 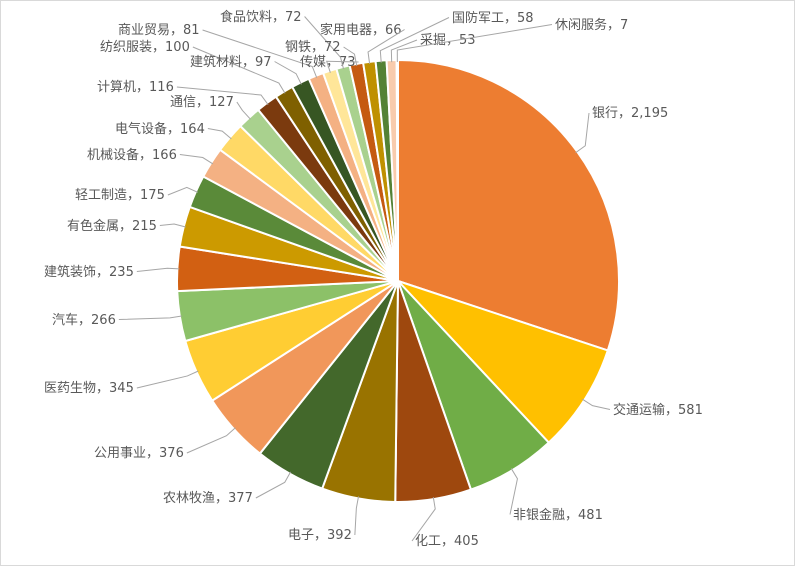 I want to click on label-name: 钢铁, so click(x=298, y=47).